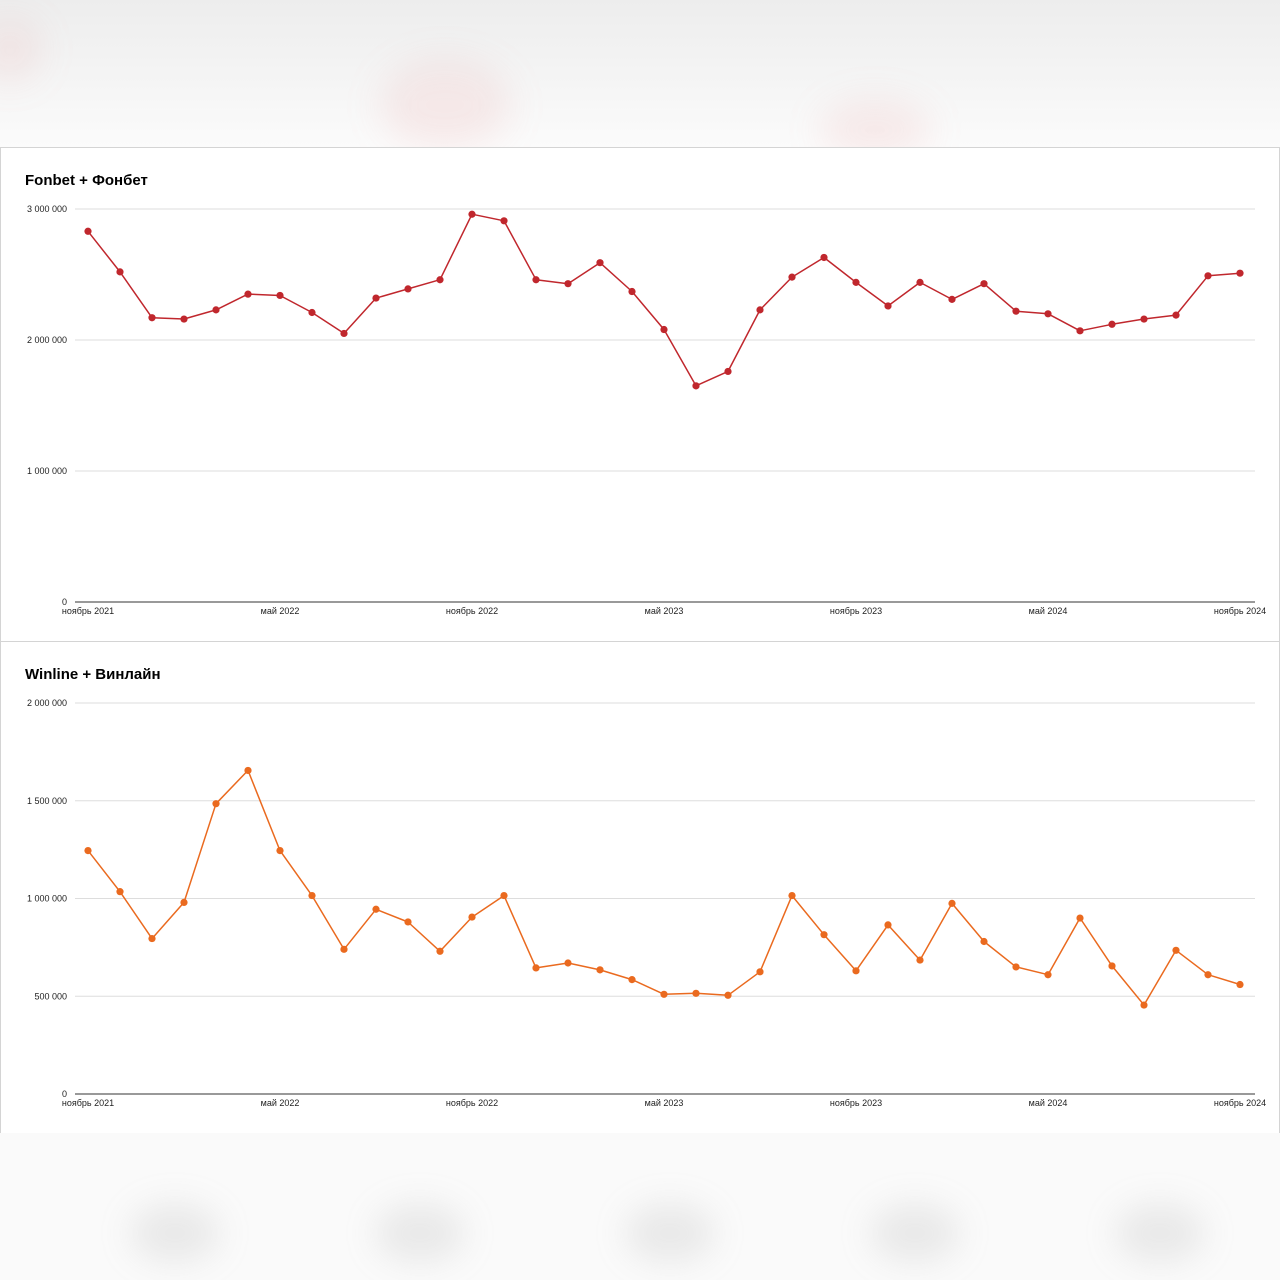 The width and height of the screenshot is (1280, 1280). What do you see at coordinates (86, 180) in the screenshot?
I see `chart-title: Fonbet + Фонбет` at bounding box center [86, 180].